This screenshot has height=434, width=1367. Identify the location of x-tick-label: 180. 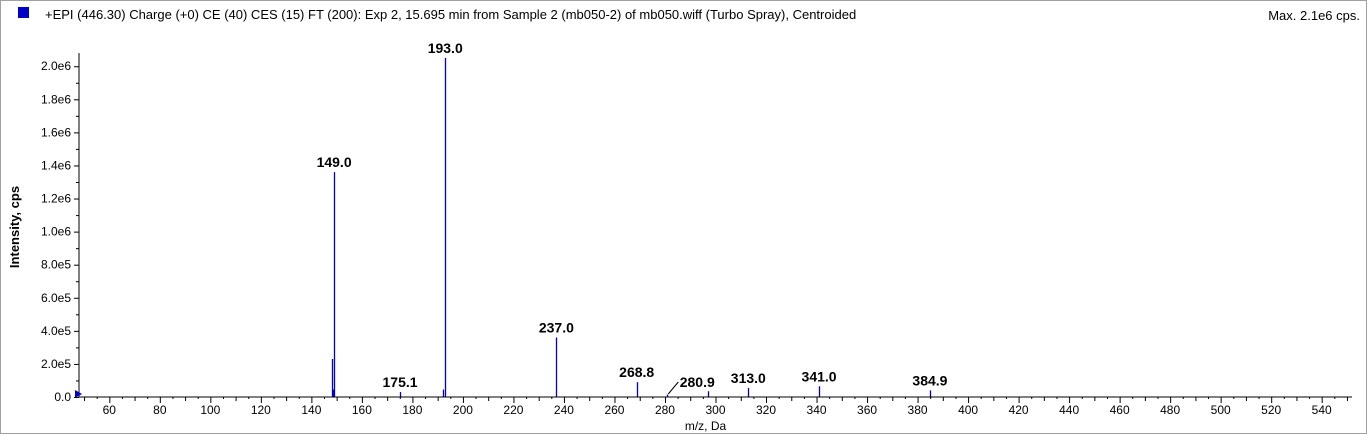
(412, 410).